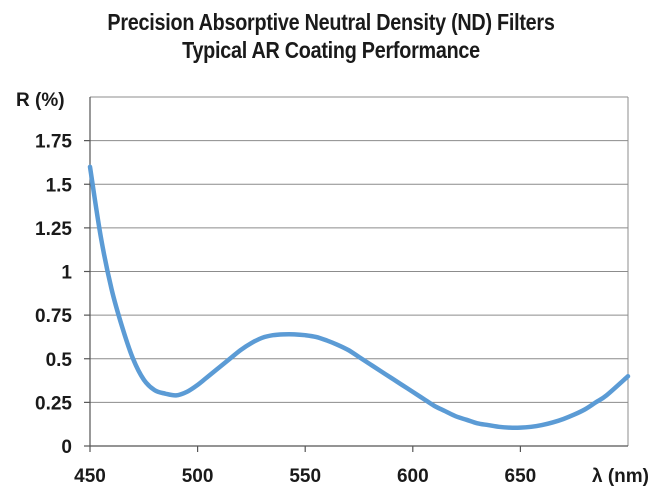 This screenshot has width=662, height=497. Describe the element at coordinates (331, 50) in the screenshot. I see `chart-subtitle: Typical AR Coating Performance` at that location.